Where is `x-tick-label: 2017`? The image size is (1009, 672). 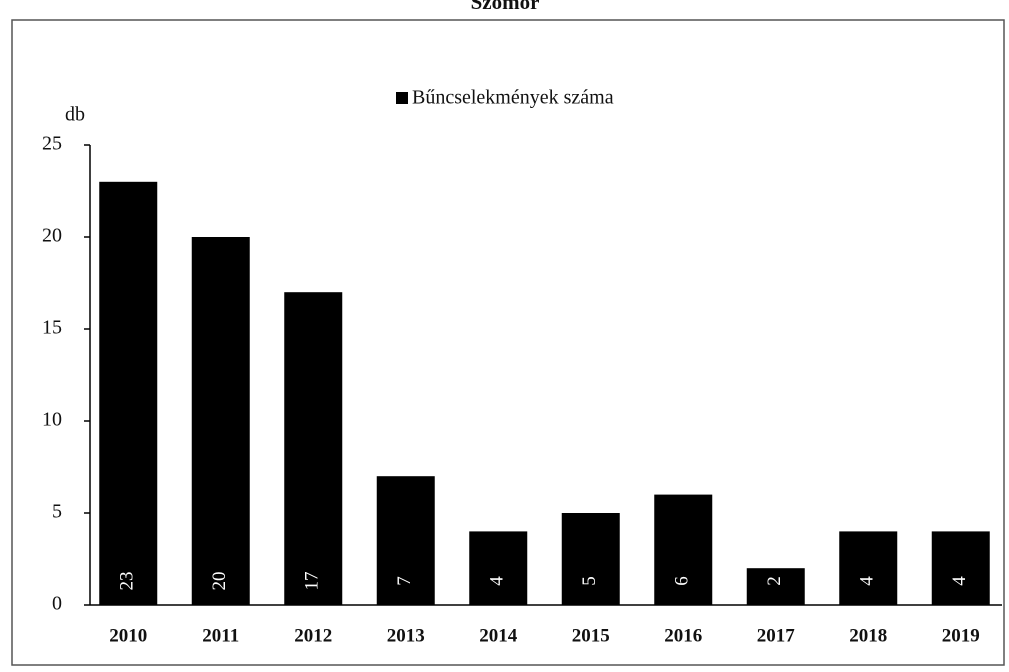 x-tick-label: 2017 is located at coordinates (776, 635).